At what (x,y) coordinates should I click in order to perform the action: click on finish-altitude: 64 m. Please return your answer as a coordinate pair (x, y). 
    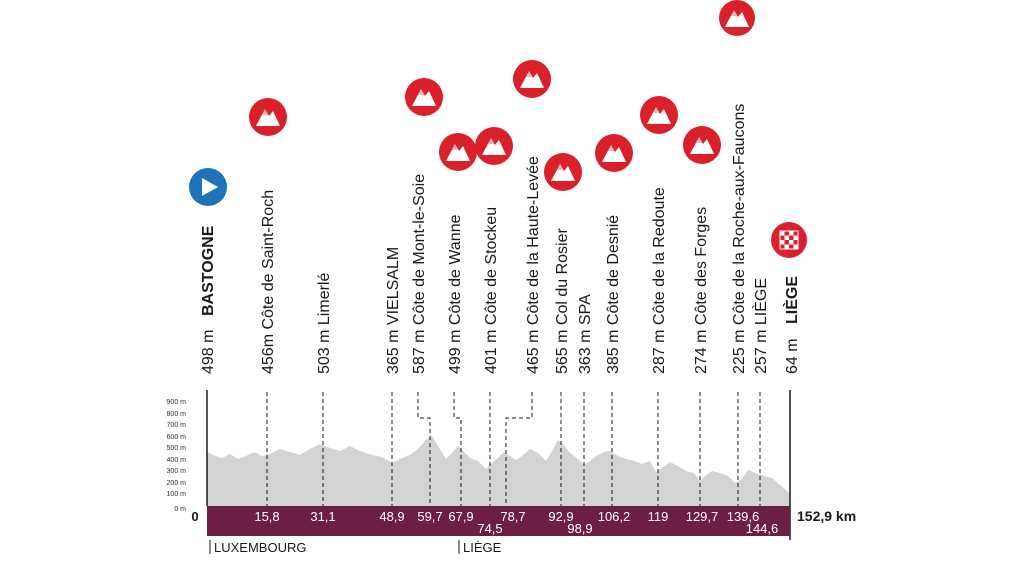
    Looking at the image, I should click on (792, 356).